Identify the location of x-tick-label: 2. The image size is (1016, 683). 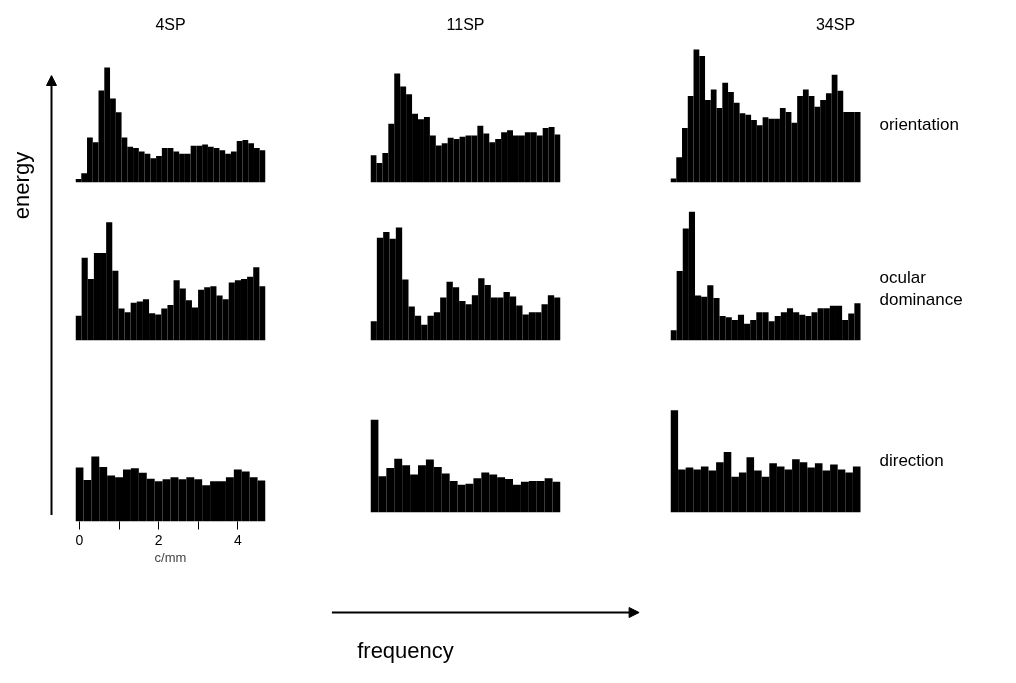
(158, 539).